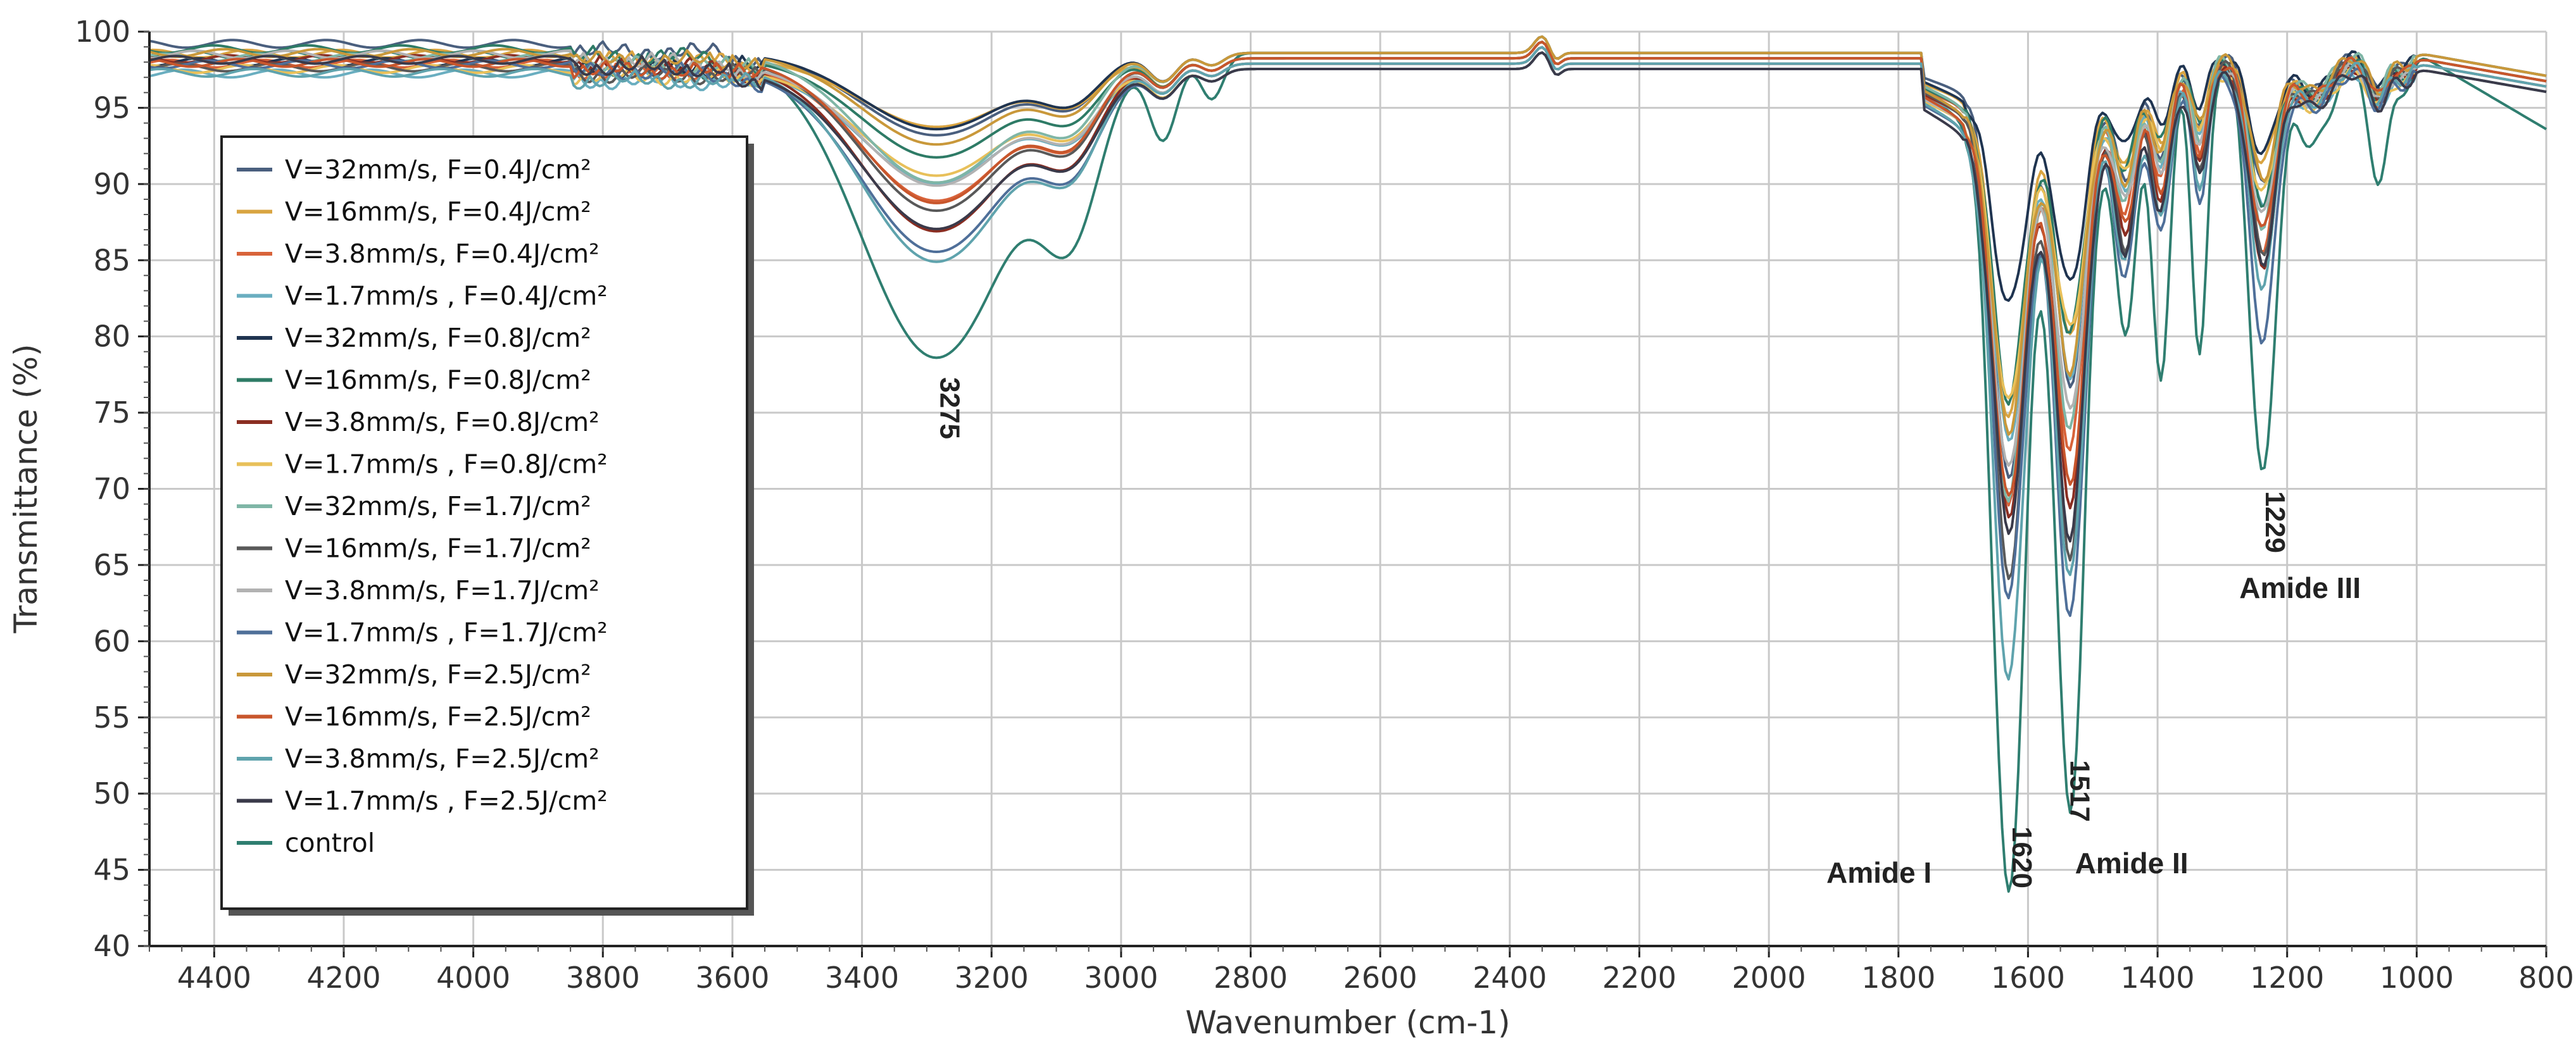 The image size is (2576, 1046). Describe the element at coordinates (26, 489) in the screenshot. I see `y-axis-label: Transmittance (%)` at that location.